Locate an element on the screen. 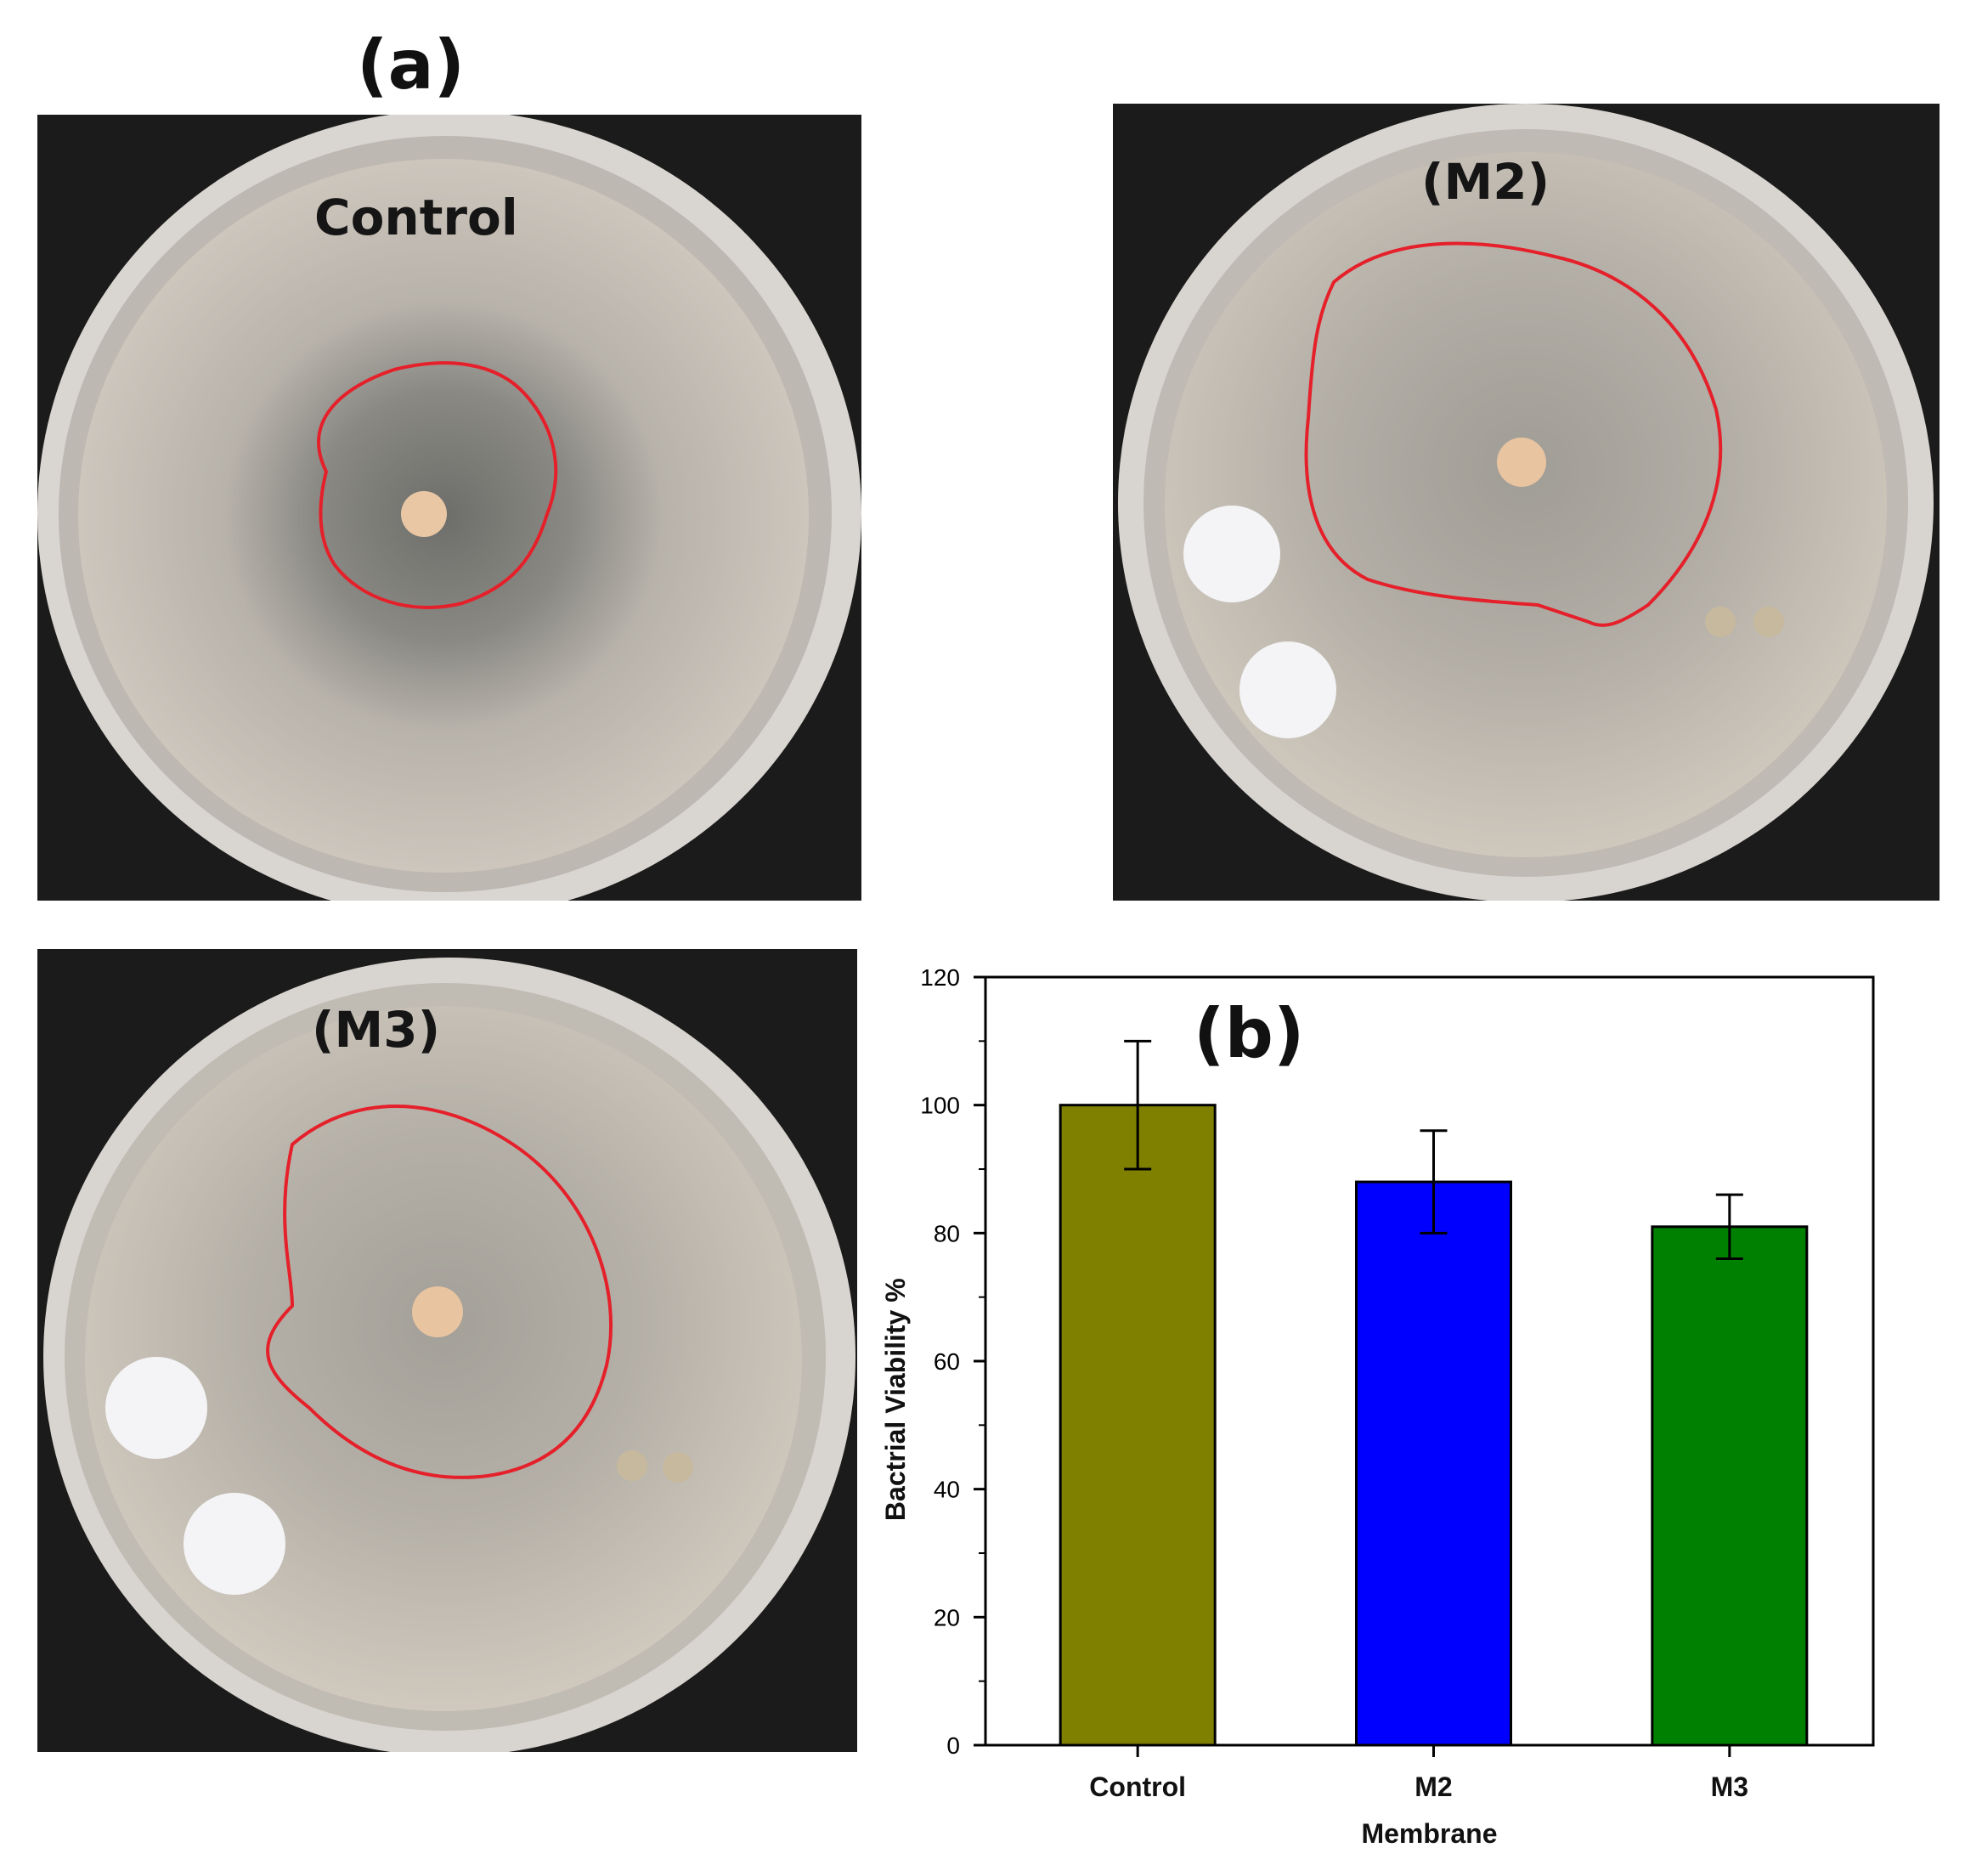 The image size is (1965, 1876). x-tick-label: M3 is located at coordinates (1729, 1786).